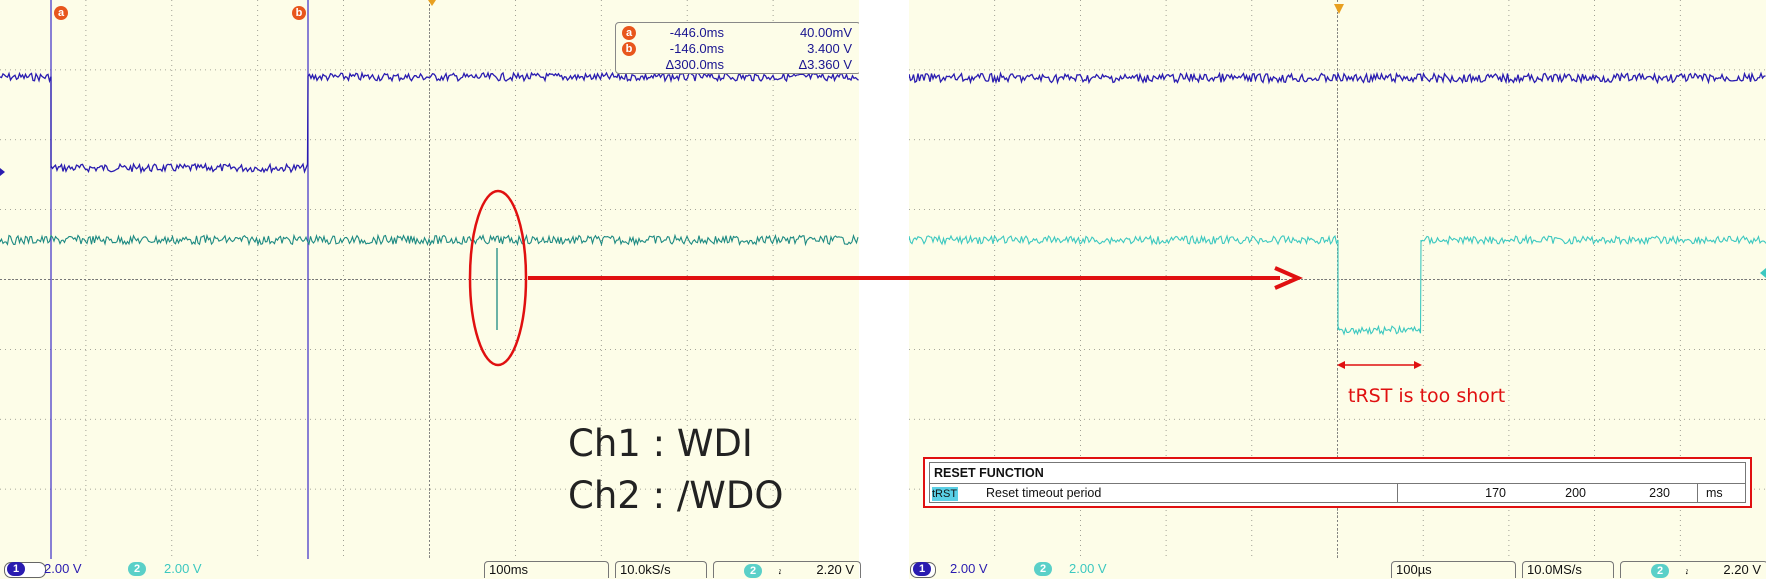  I want to click on ch1-scale-right: 2.00 V, so click(969, 568).